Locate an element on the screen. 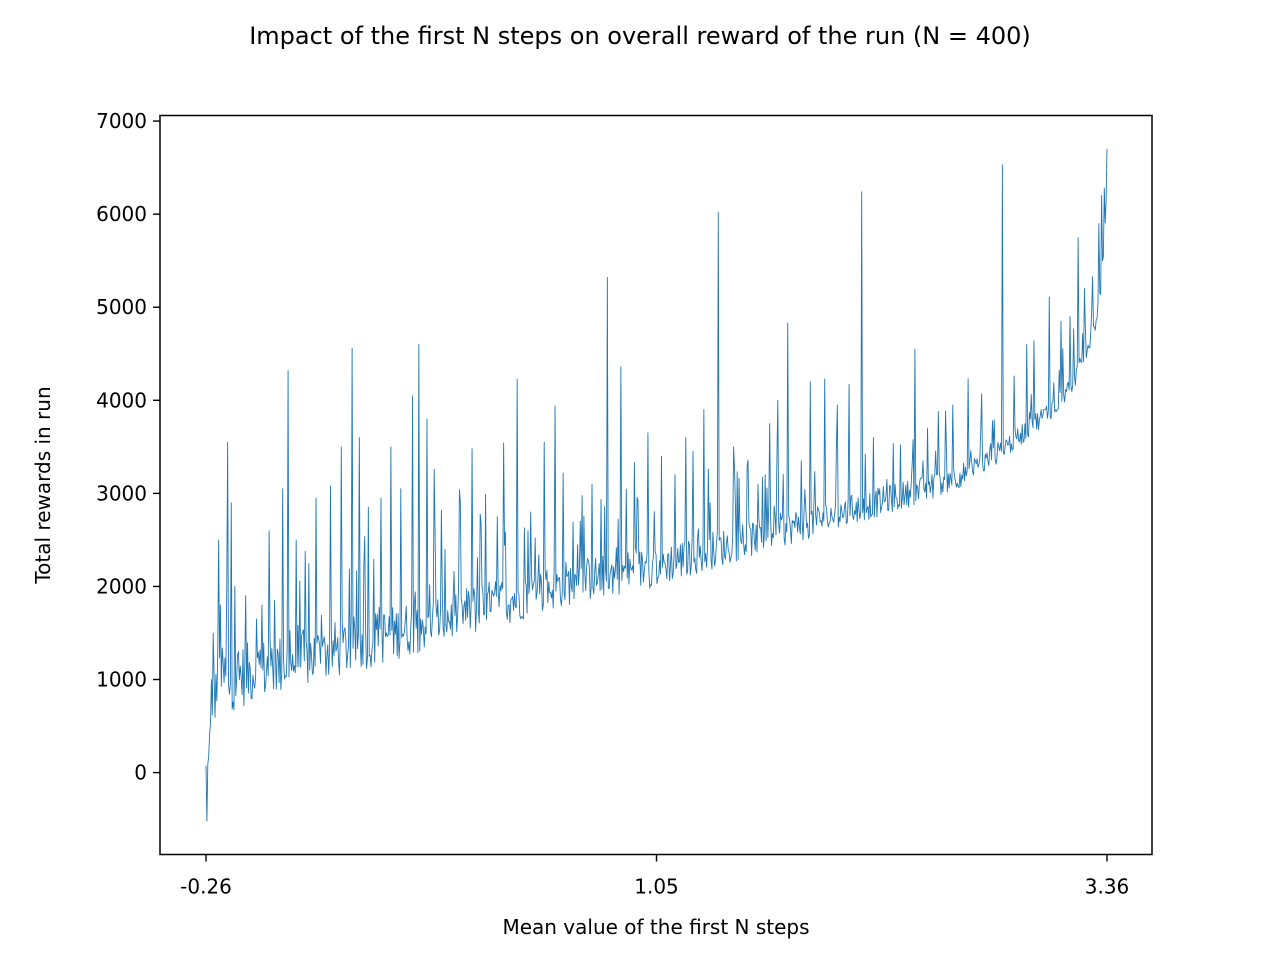 The image size is (1280, 960). y-tick-label: 7000 is located at coordinates (121, 121).